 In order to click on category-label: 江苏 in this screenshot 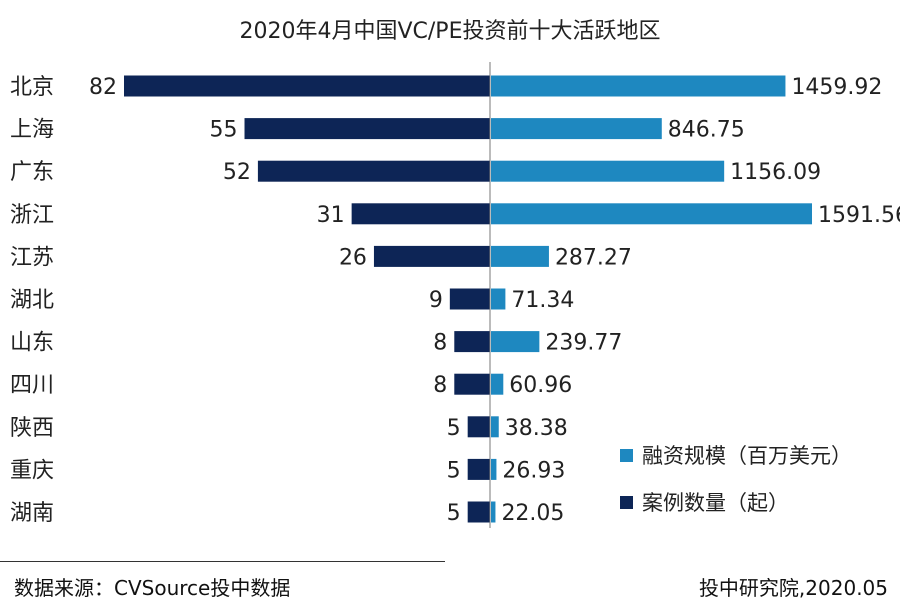, I will do `click(32, 257)`.